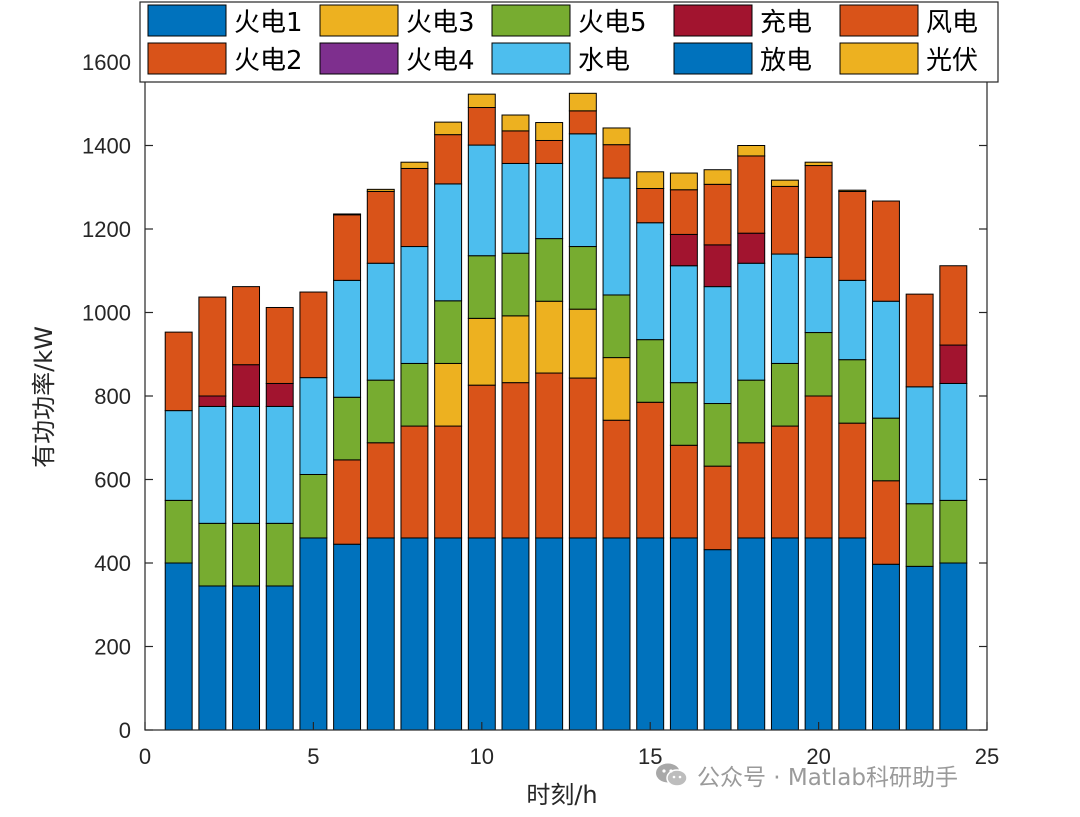  Describe the element at coordinates (145, 756) in the screenshot. I see `x-tick-label: 0` at that location.